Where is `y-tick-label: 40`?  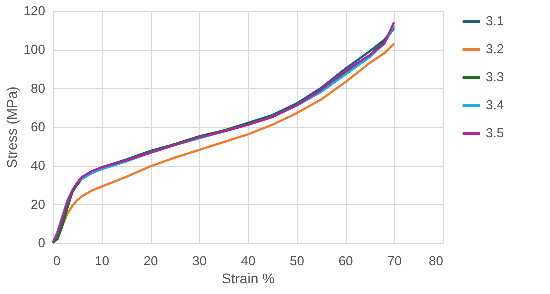
y-tick-label: 40 is located at coordinates (38, 166).